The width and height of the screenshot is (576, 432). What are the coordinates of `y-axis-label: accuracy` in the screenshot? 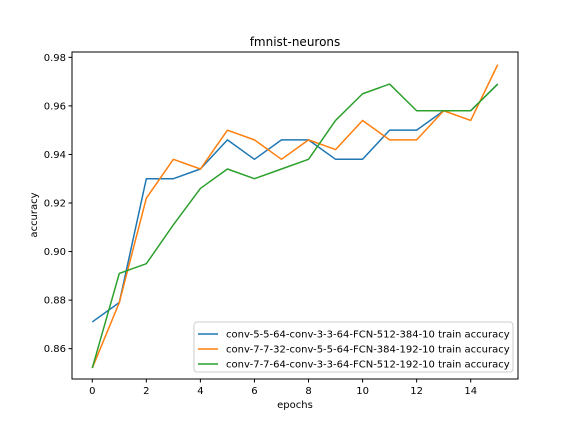 It's located at (34, 214).